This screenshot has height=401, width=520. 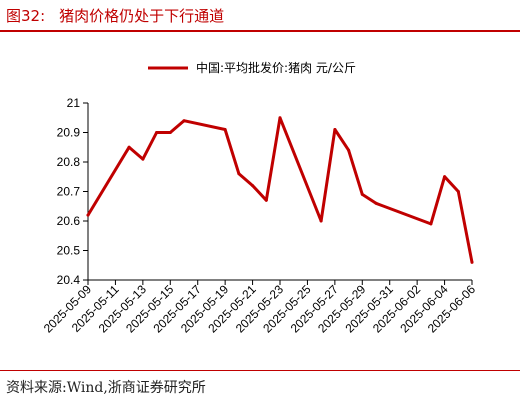 I want to click on figure-source: 资料来源:Wind,浙商证券研究所, so click(x=106, y=388).